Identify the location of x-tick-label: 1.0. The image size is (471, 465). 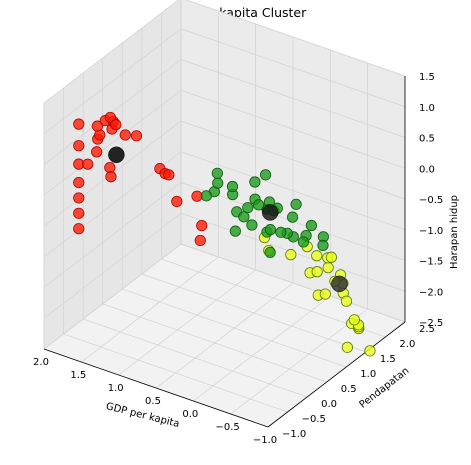
(116, 388).